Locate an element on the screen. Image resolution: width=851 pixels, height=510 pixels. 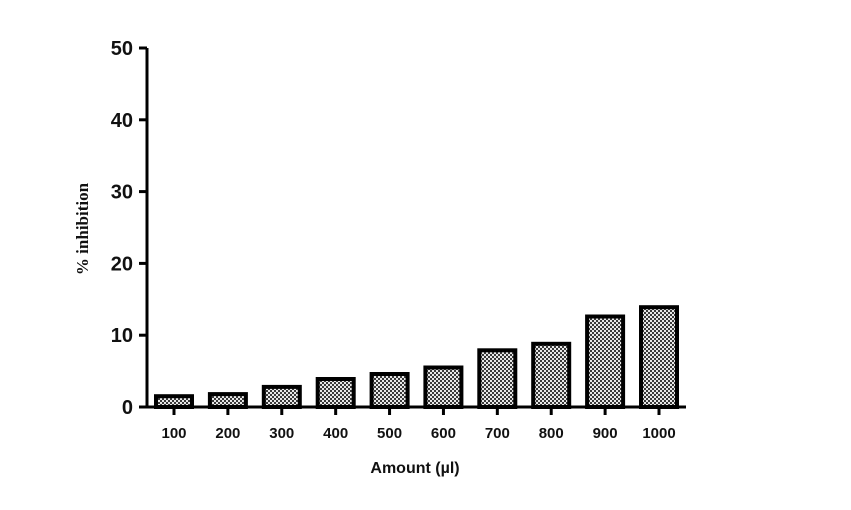
x-tick-label: 400 is located at coordinates (335, 433).